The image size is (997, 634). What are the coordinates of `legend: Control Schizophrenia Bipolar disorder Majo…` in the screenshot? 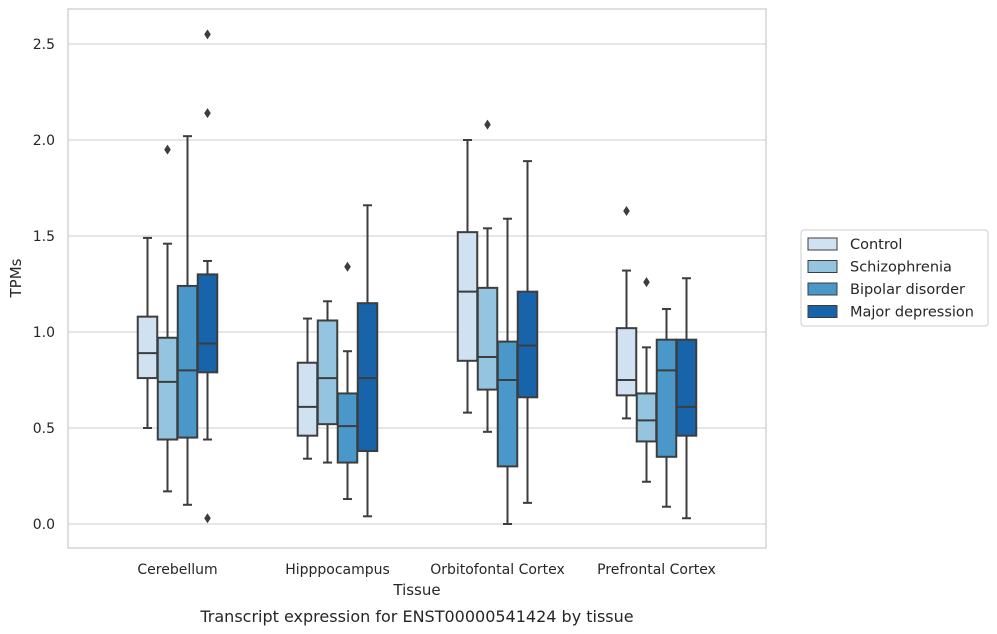 It's located at (894, 278).